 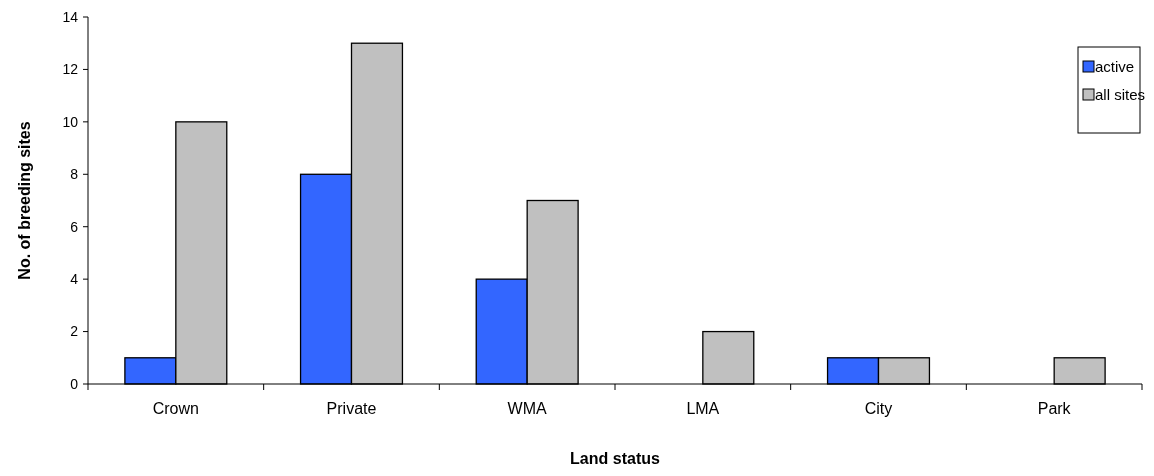 I want to click on x-tick-label: Private, so click(x=351, y=408).